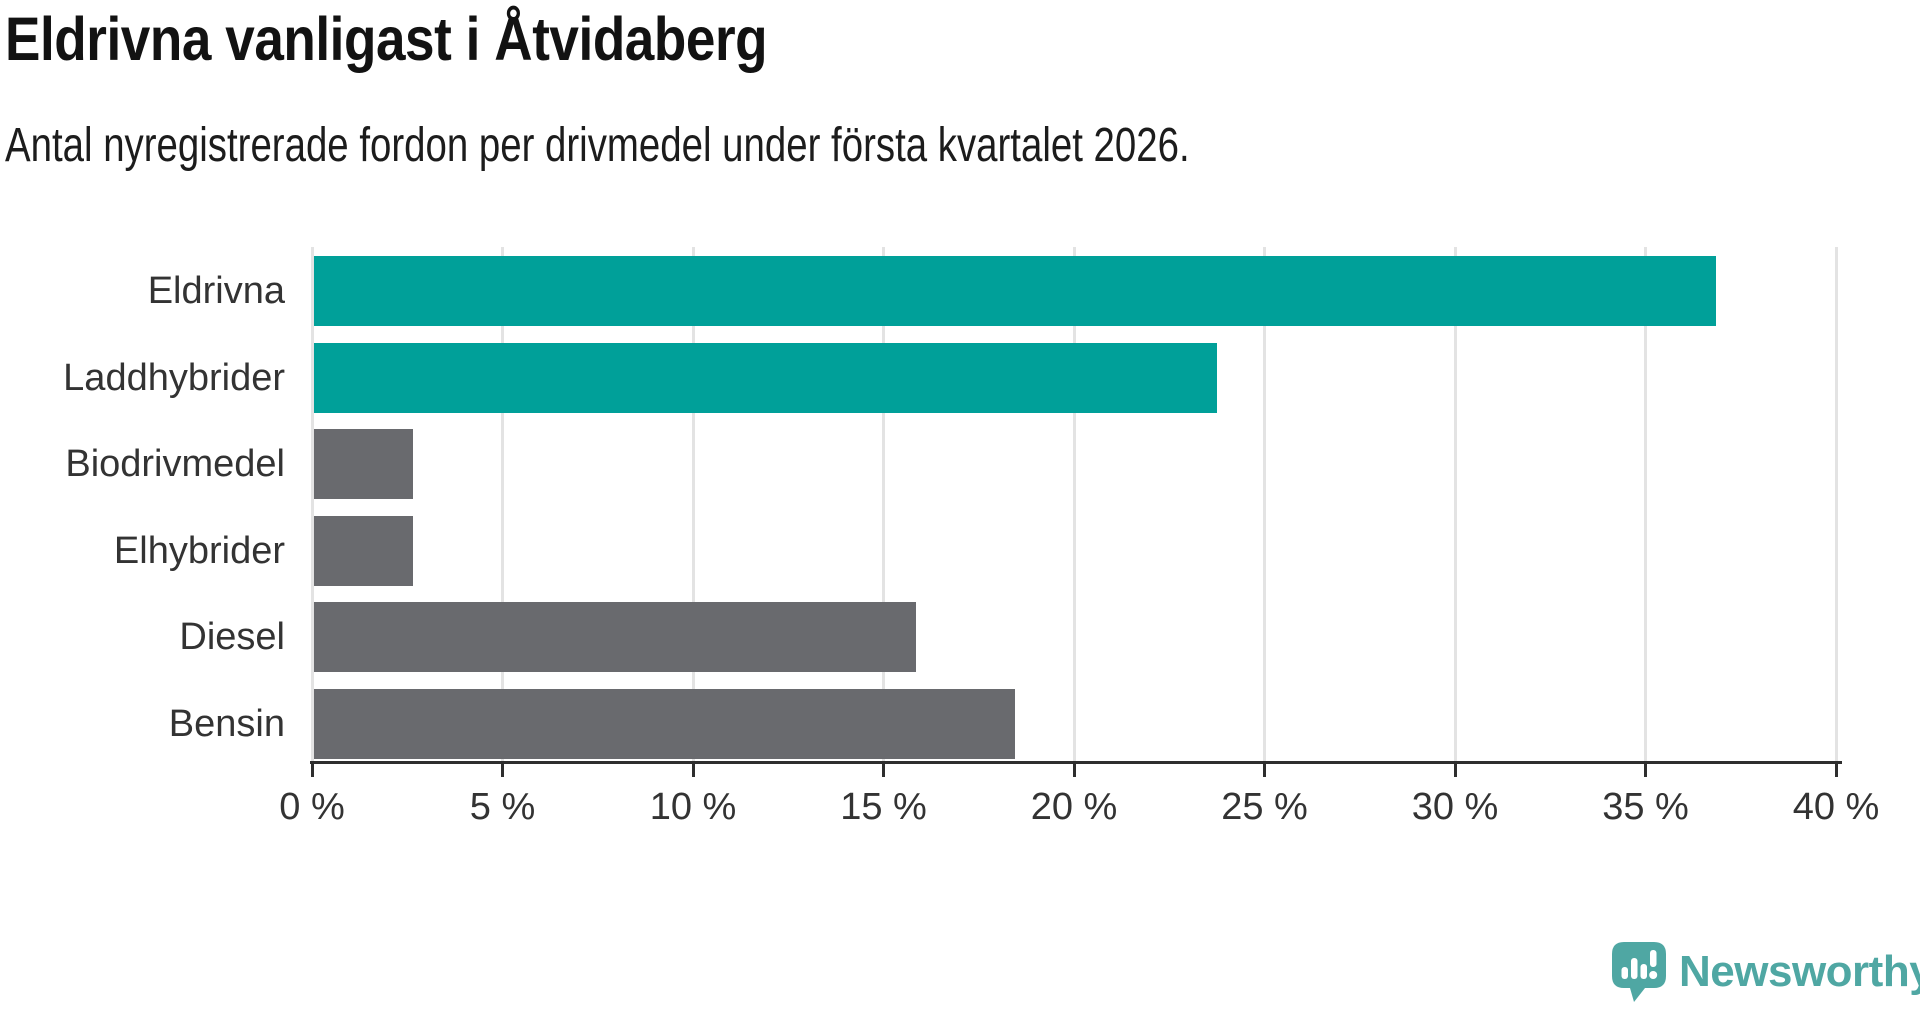 Image resolution: width=1920 pixels, height=1010 pixels. Describe the element at coordinates (386, 39) in the screenshot. I see `chart-title: Eldrivna vanligast i Åtvidaberg` at that location.